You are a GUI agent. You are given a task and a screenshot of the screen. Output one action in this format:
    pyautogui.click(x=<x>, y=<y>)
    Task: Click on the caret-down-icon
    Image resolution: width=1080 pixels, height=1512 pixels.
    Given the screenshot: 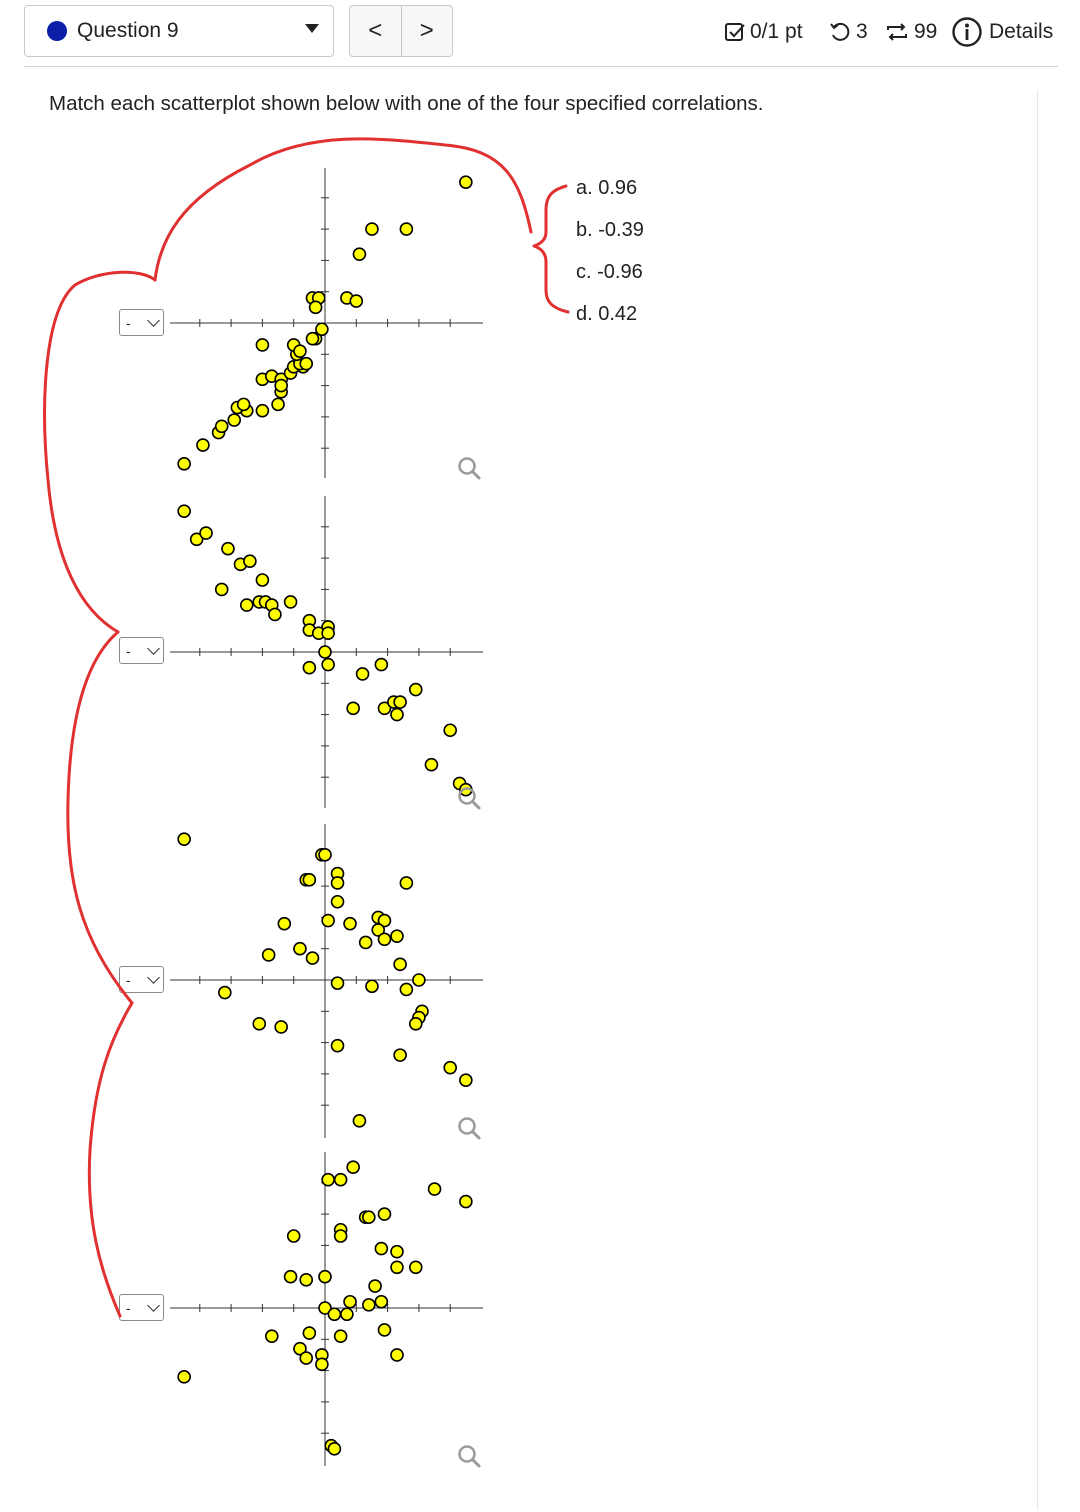 What is the action you would take?
    pyautogui.click(x=312, y=28)
    